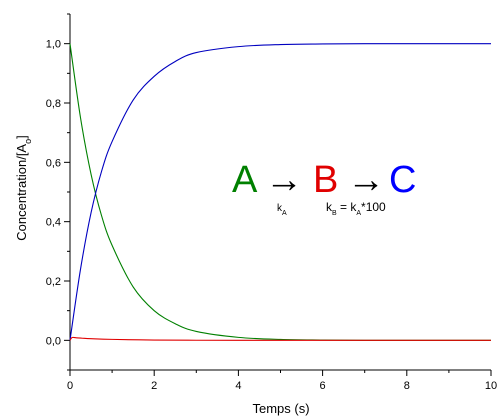 Image resolution: width=500 pixels, height=419 pixels. Describe the element at coordinates (245, 180) in the screenshot. I see `species-a: A` at that location.